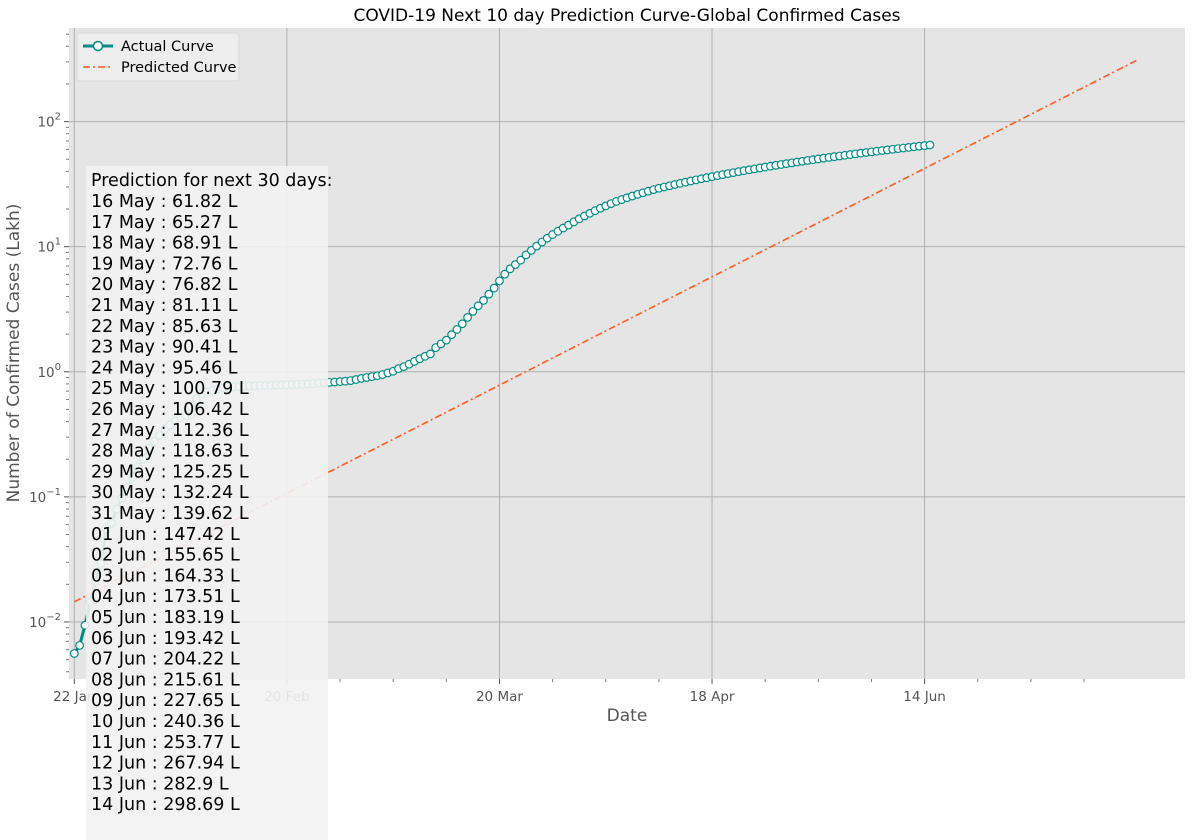 The height and width of the screenshot is (840, 1192). What do you see at coordinates (164, 368) in the screenshot?
I see `prediction-line: 24 May : 95.46 L` at bounding box center [164, 368].